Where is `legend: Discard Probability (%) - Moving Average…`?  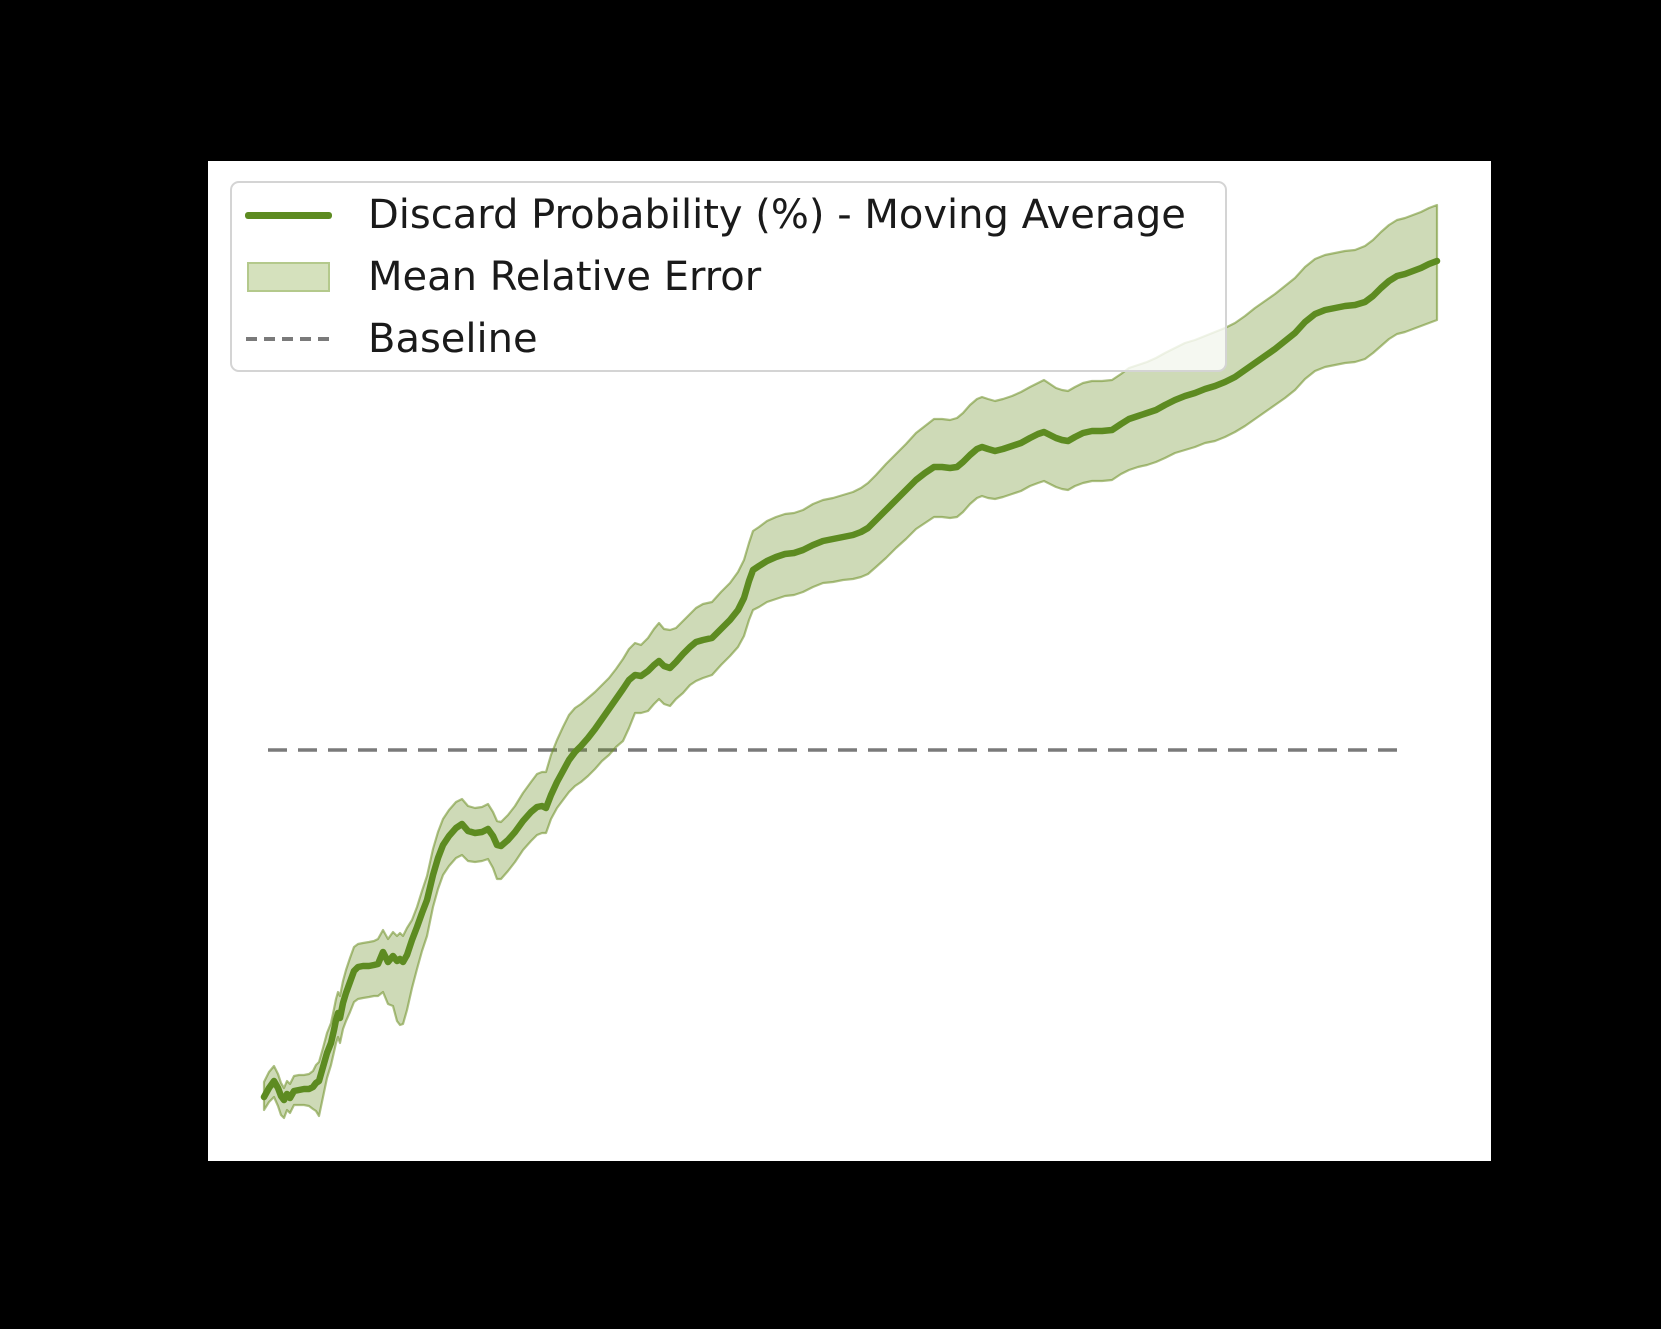 legend: Discard Probability (%) - Moving Average… is located at coordinates (728, 276).